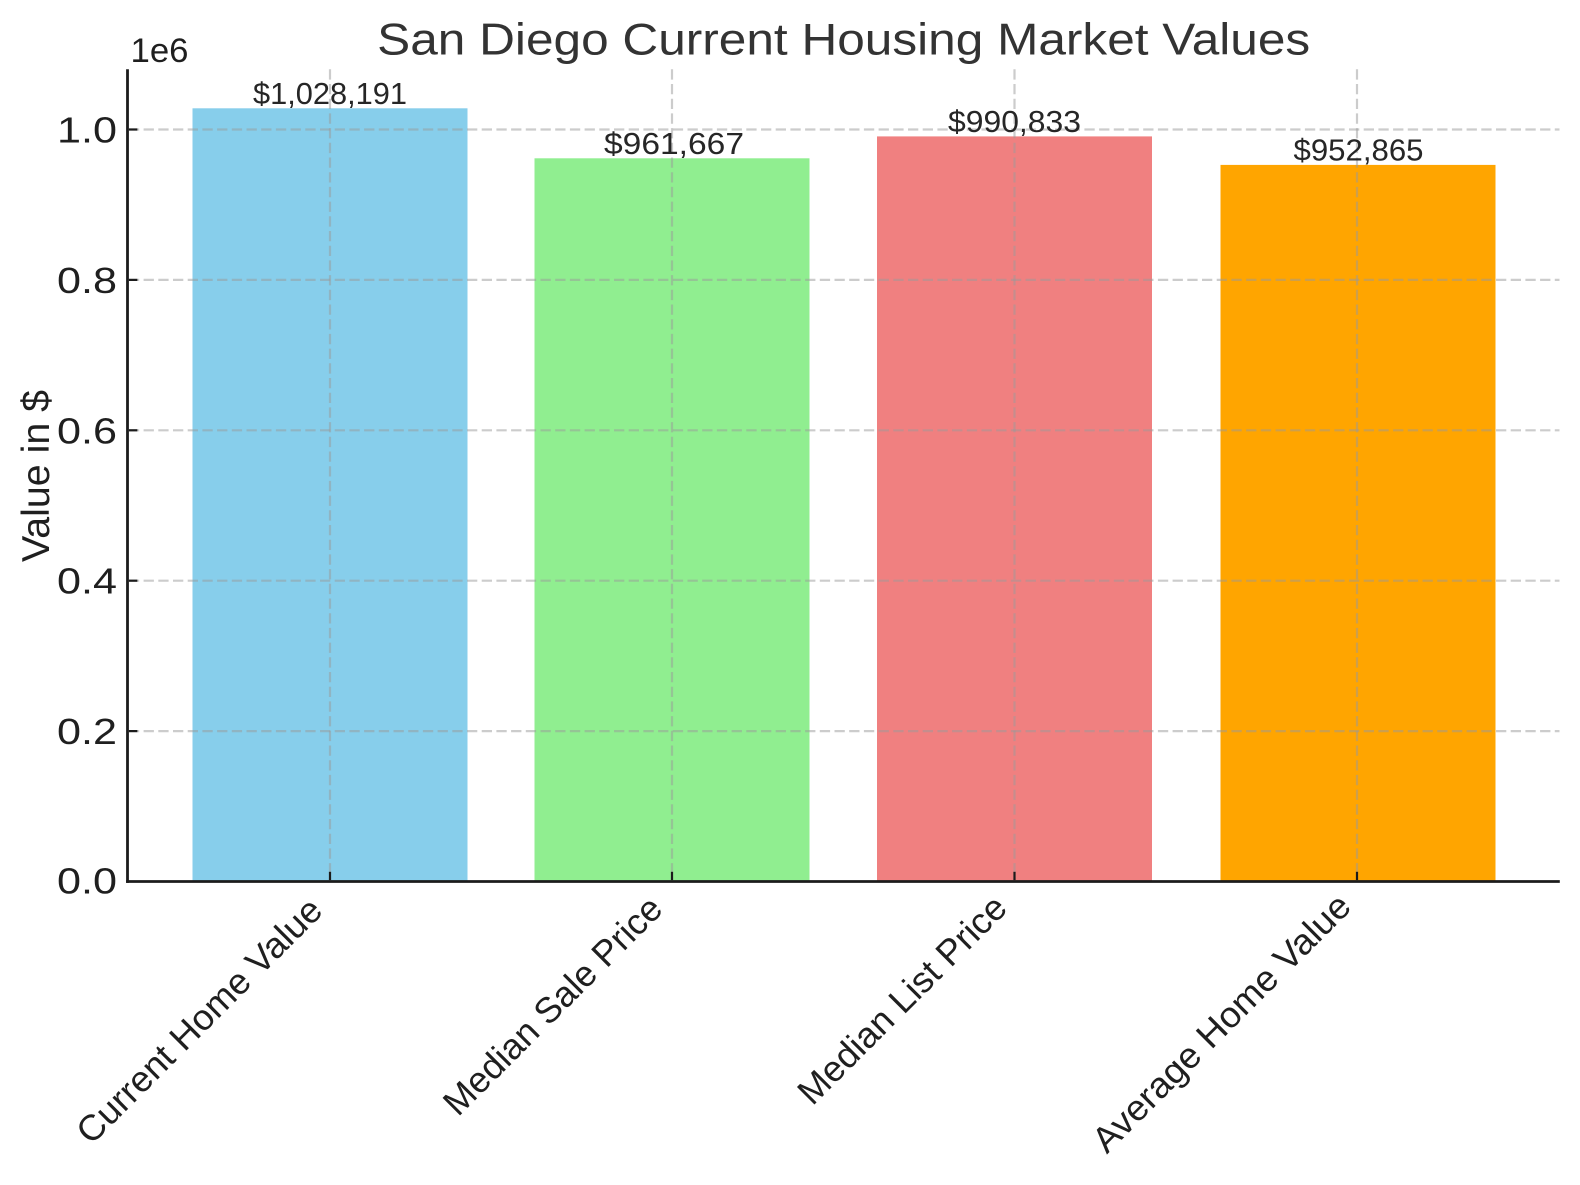 This screenshot has height=1185, width=1580. I want to click on svg-text: 0.2, so click(87, 731).